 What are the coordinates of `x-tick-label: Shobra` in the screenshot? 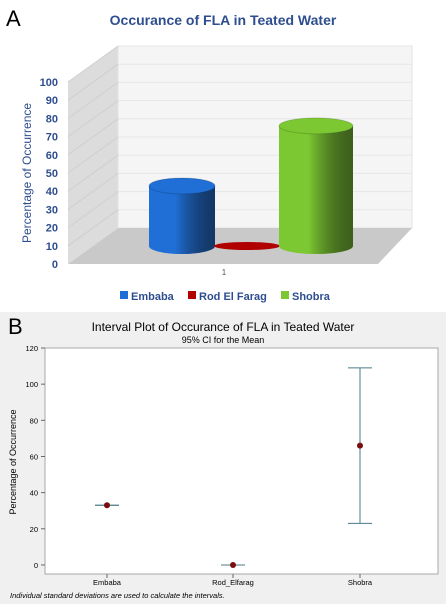 It's located at (360, 582).